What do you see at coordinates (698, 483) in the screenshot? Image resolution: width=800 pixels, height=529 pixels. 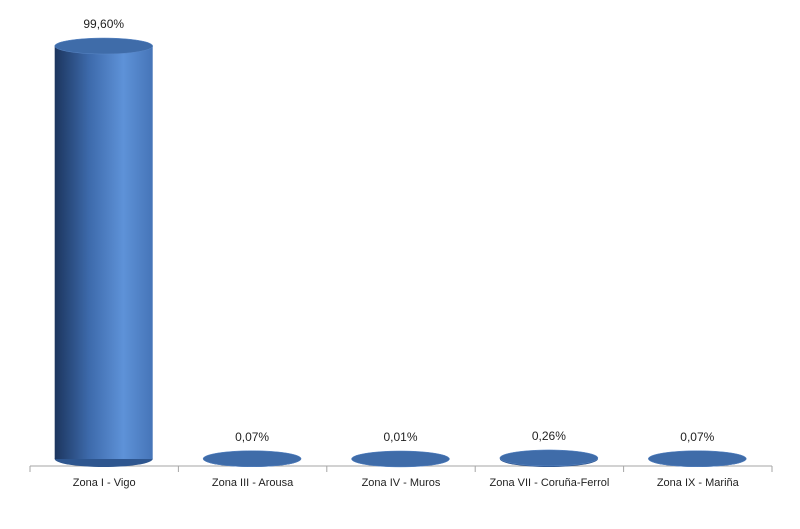 I see `x-tick-label: Zona IX - Mariña` at bounding box center [698, 483].